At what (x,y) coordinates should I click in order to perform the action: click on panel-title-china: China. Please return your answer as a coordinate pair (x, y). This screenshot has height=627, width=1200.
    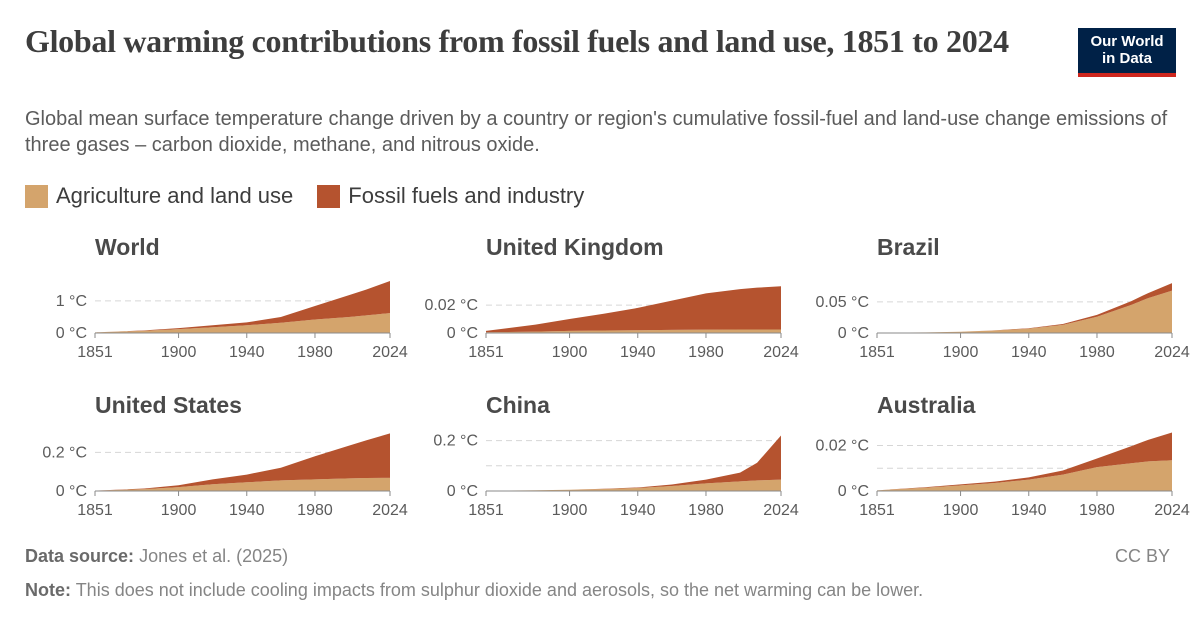
    Looking at the image, I should click on (518, 405).